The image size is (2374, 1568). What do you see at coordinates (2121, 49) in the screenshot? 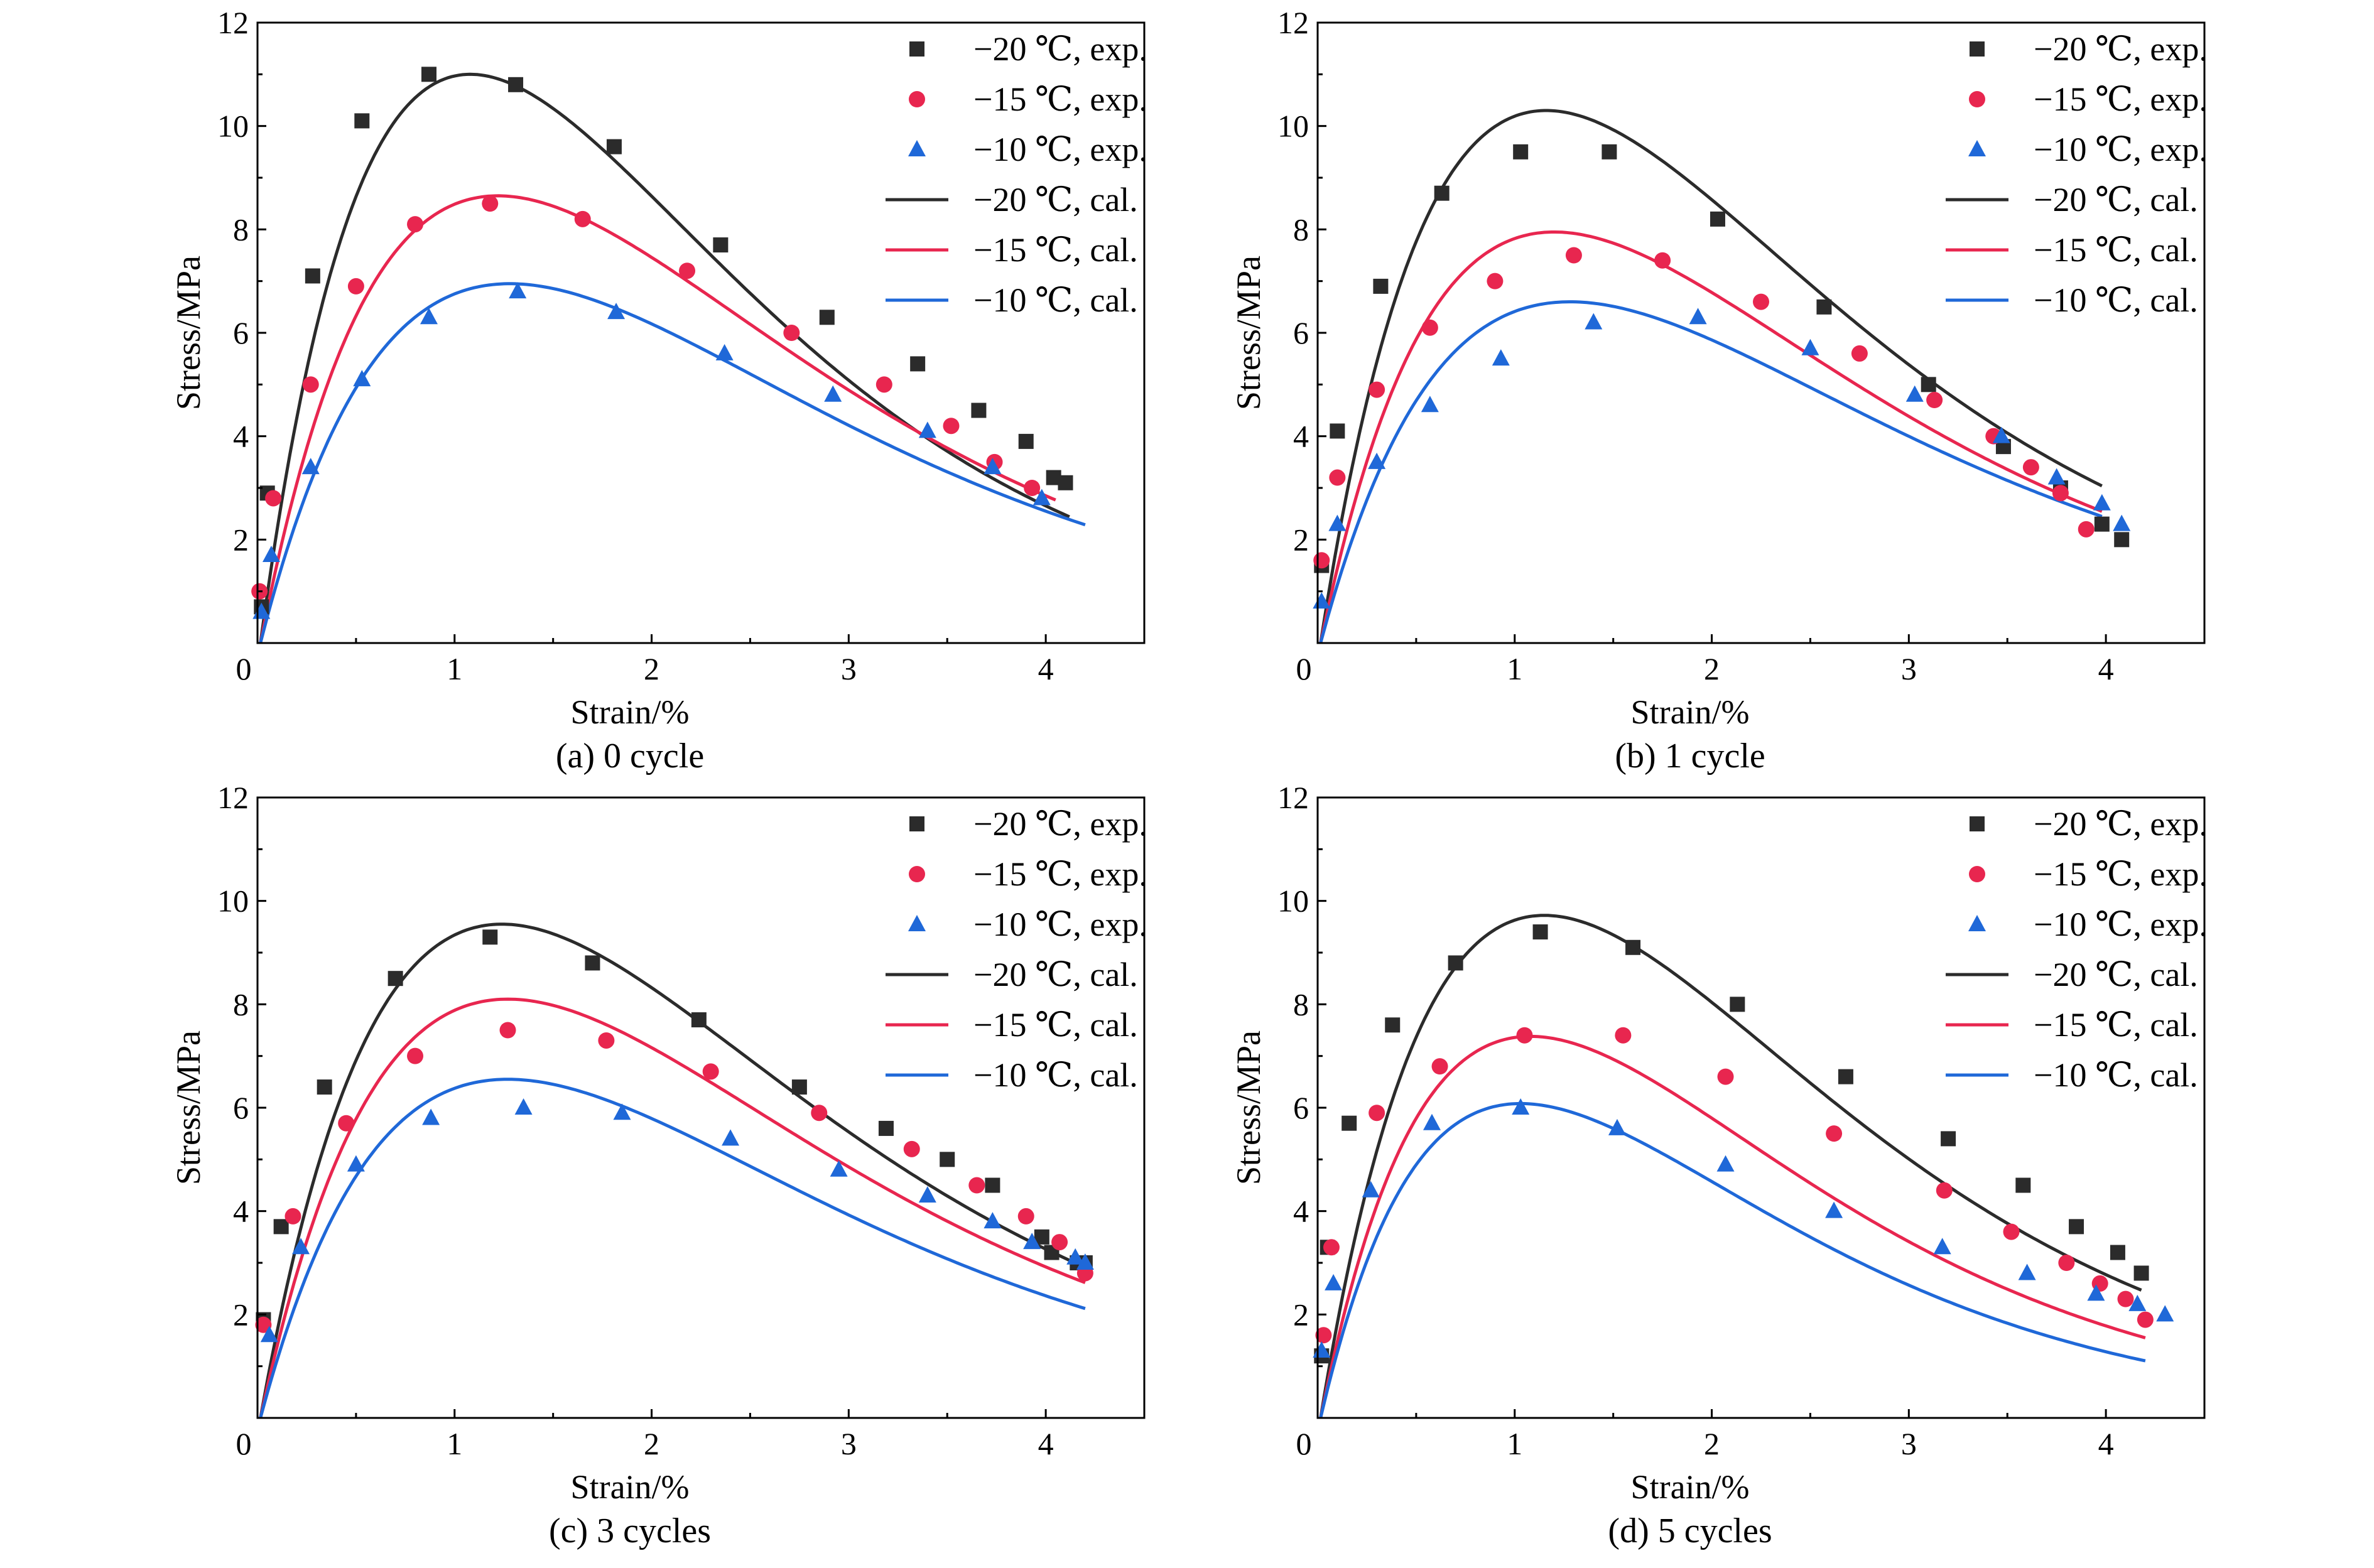
I see `legend-entry: −20 ℃, exp.` at bounding box center [2121, 49].